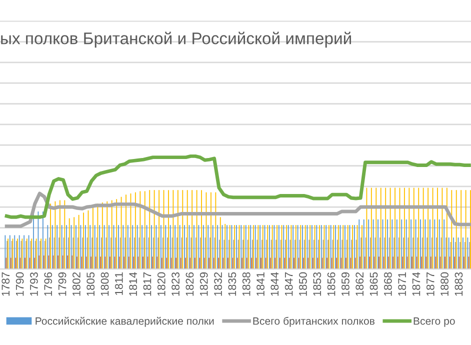  Describe the element at coordinates (176, 40) in the screenshot. I see `chart-title: ых полков Британской и Российской империй` at that location.